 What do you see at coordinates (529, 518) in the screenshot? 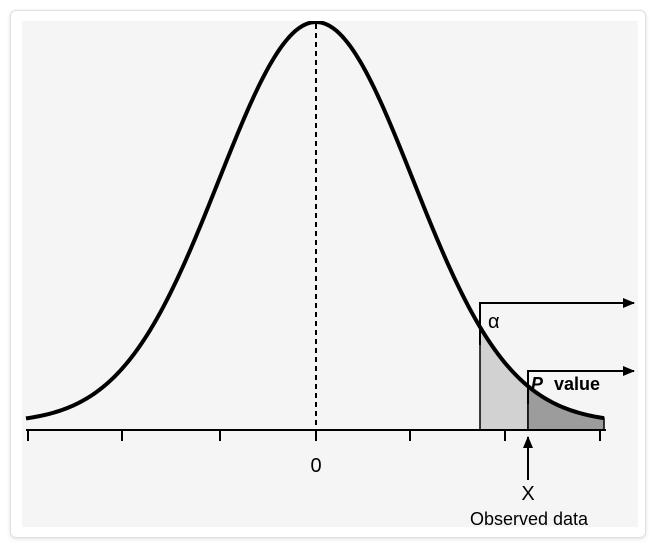
I see `observed-data-label: Observed data` at bounding box center [529, 518].